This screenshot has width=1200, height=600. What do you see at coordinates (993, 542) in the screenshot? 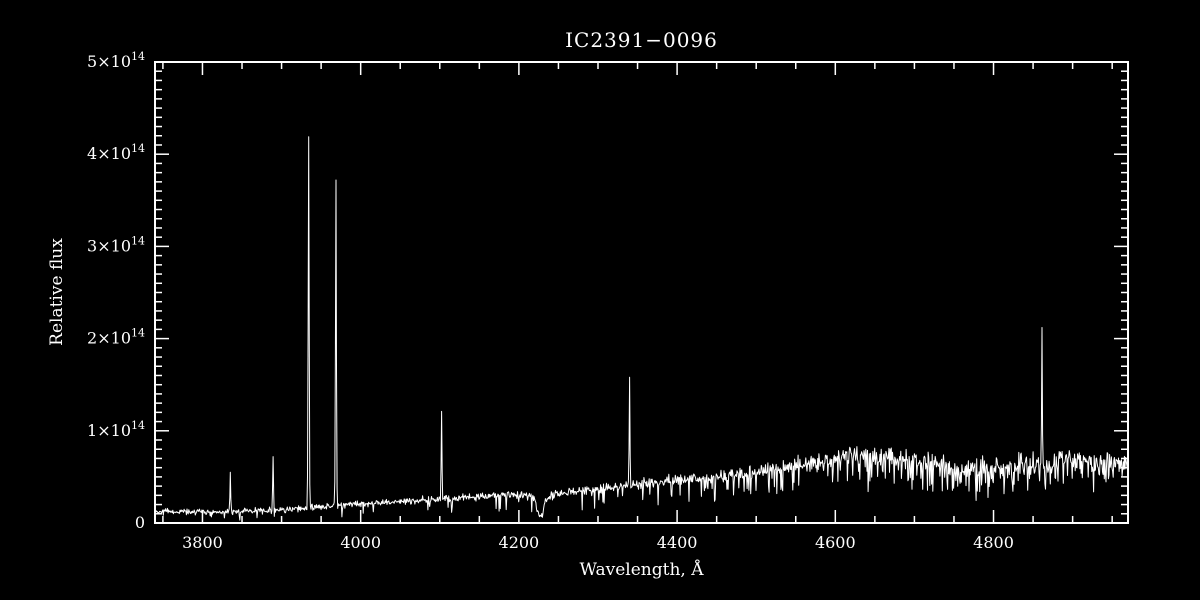
I see `x-tick-label: 4800` at bounding box center [993, 542].